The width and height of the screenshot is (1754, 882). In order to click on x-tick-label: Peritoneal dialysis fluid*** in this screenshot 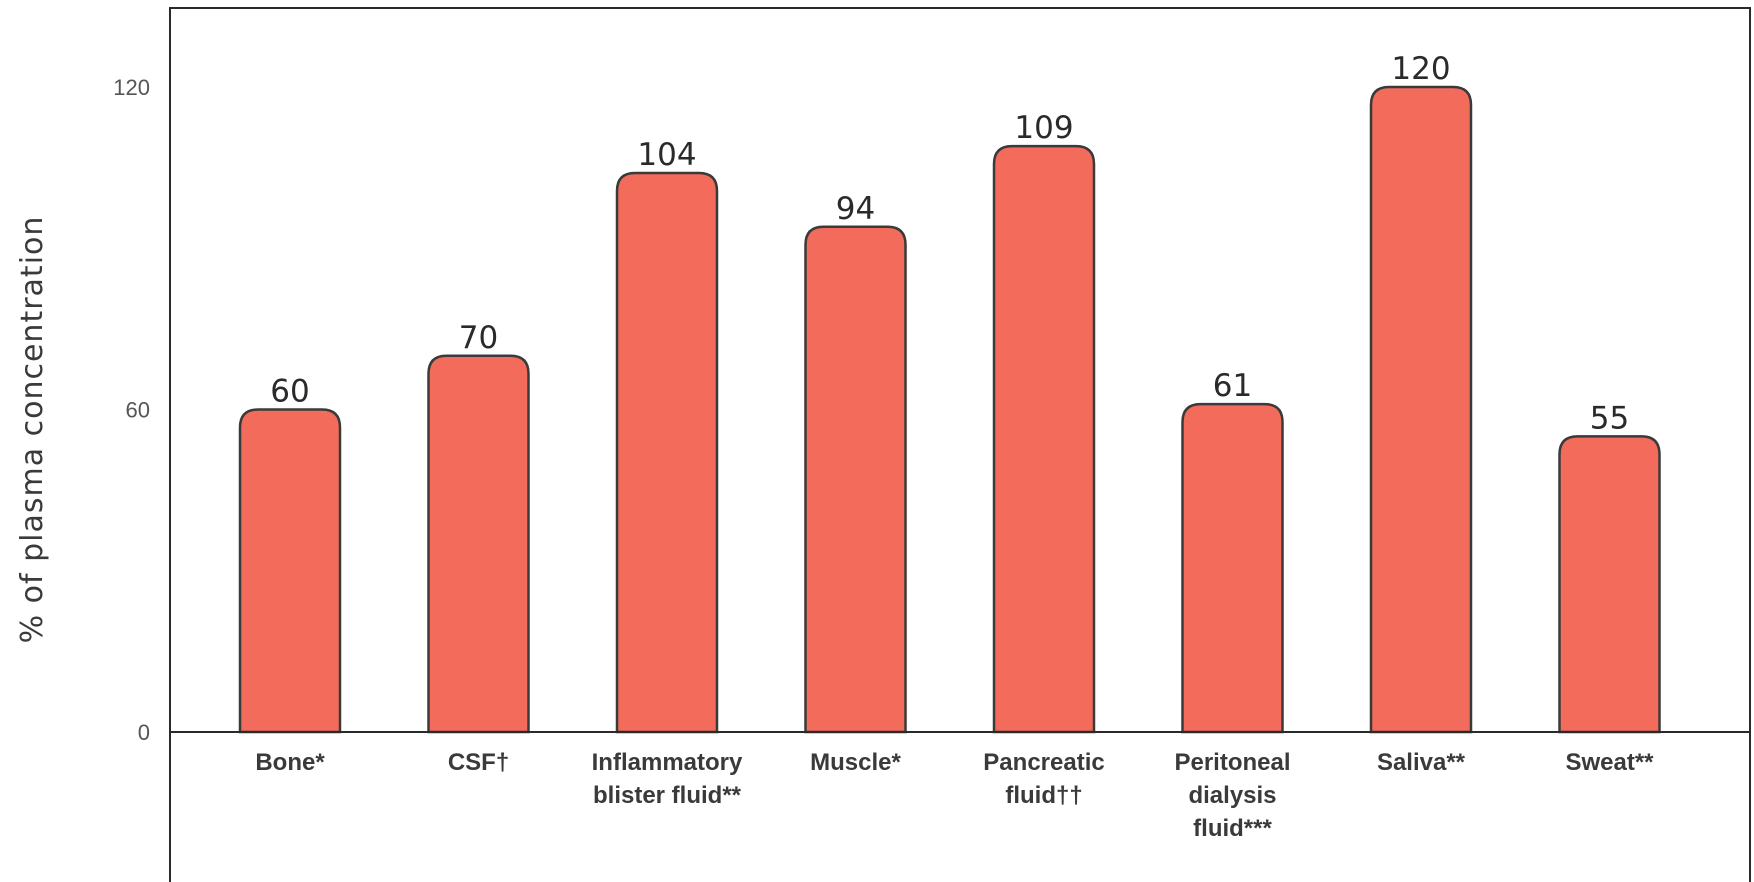, I will do `click(1232, 795)`.